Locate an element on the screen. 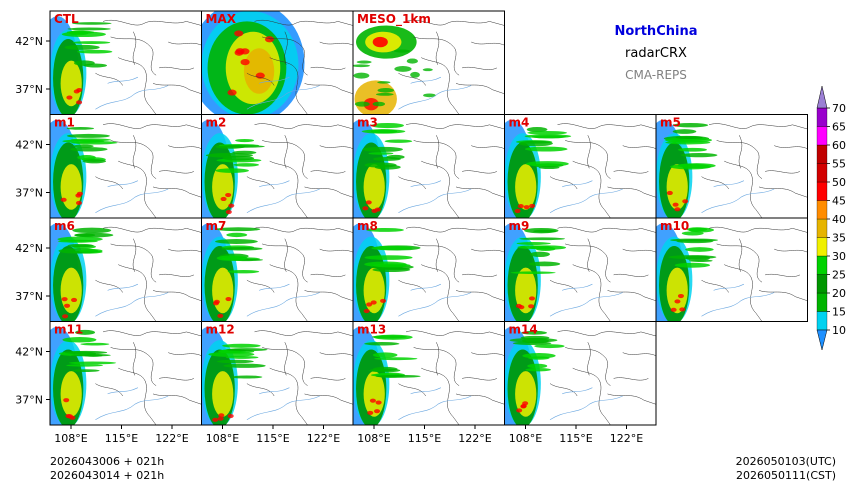 The image size is (860, 493). colorbar-label: 40 is located at coordinates (839, 219).